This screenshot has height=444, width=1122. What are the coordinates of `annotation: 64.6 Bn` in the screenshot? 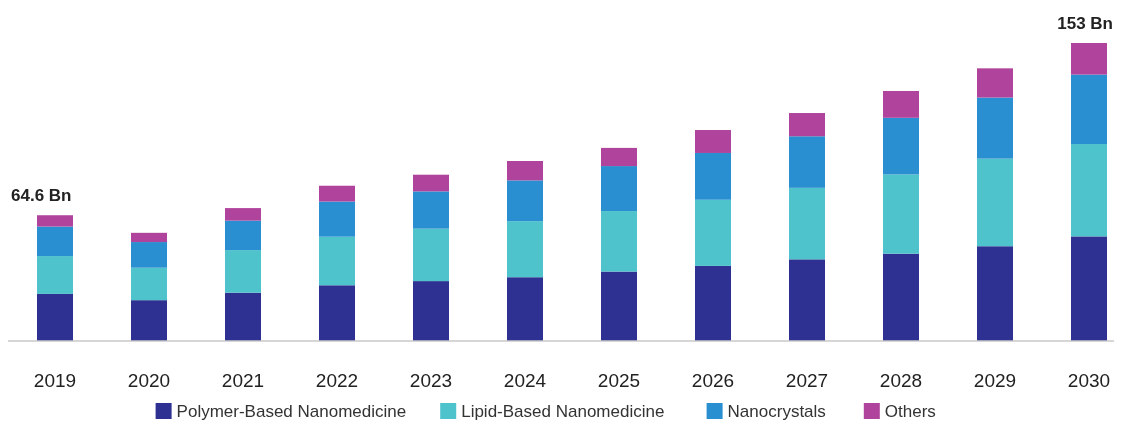 It's located at (41, 196).